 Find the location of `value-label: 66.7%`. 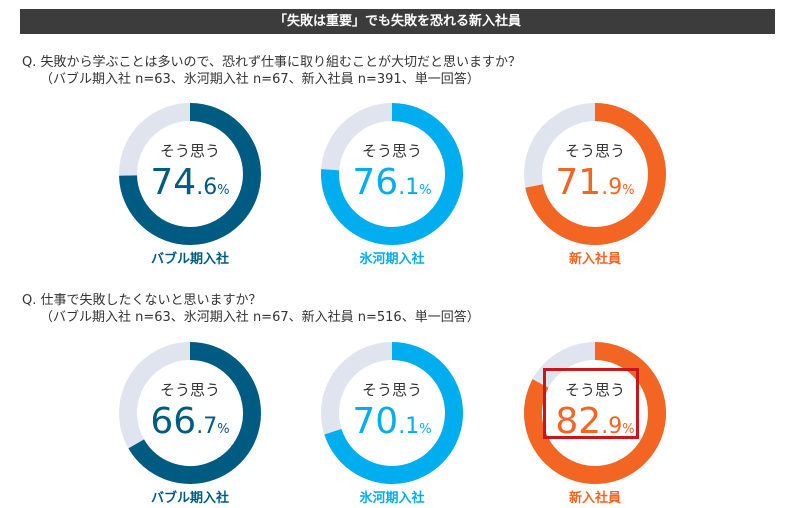

value-label: 66.7% is located at coordinates (189, 421).